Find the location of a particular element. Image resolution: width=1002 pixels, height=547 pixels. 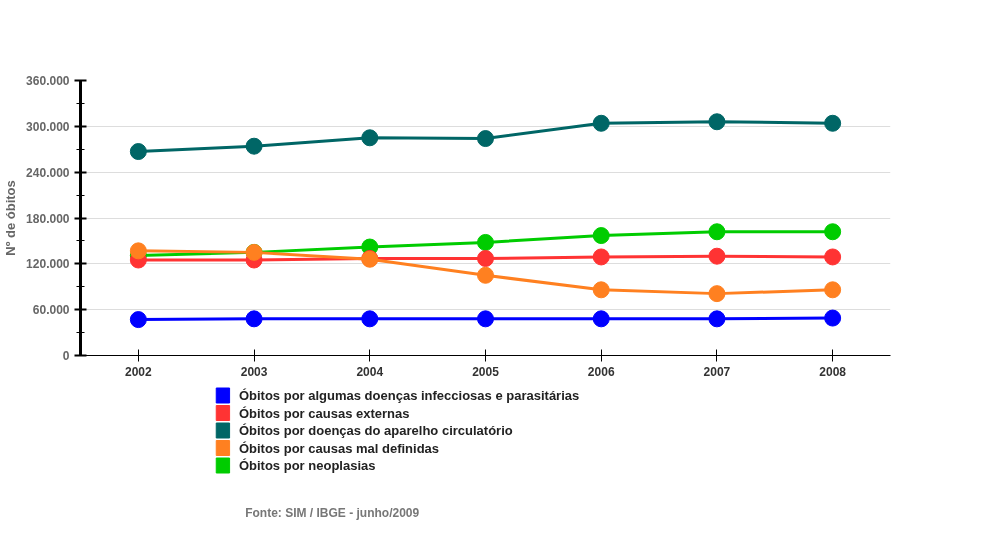

legend-label: Óbitos por causas mal definidas is located at coordinates (339, 448).